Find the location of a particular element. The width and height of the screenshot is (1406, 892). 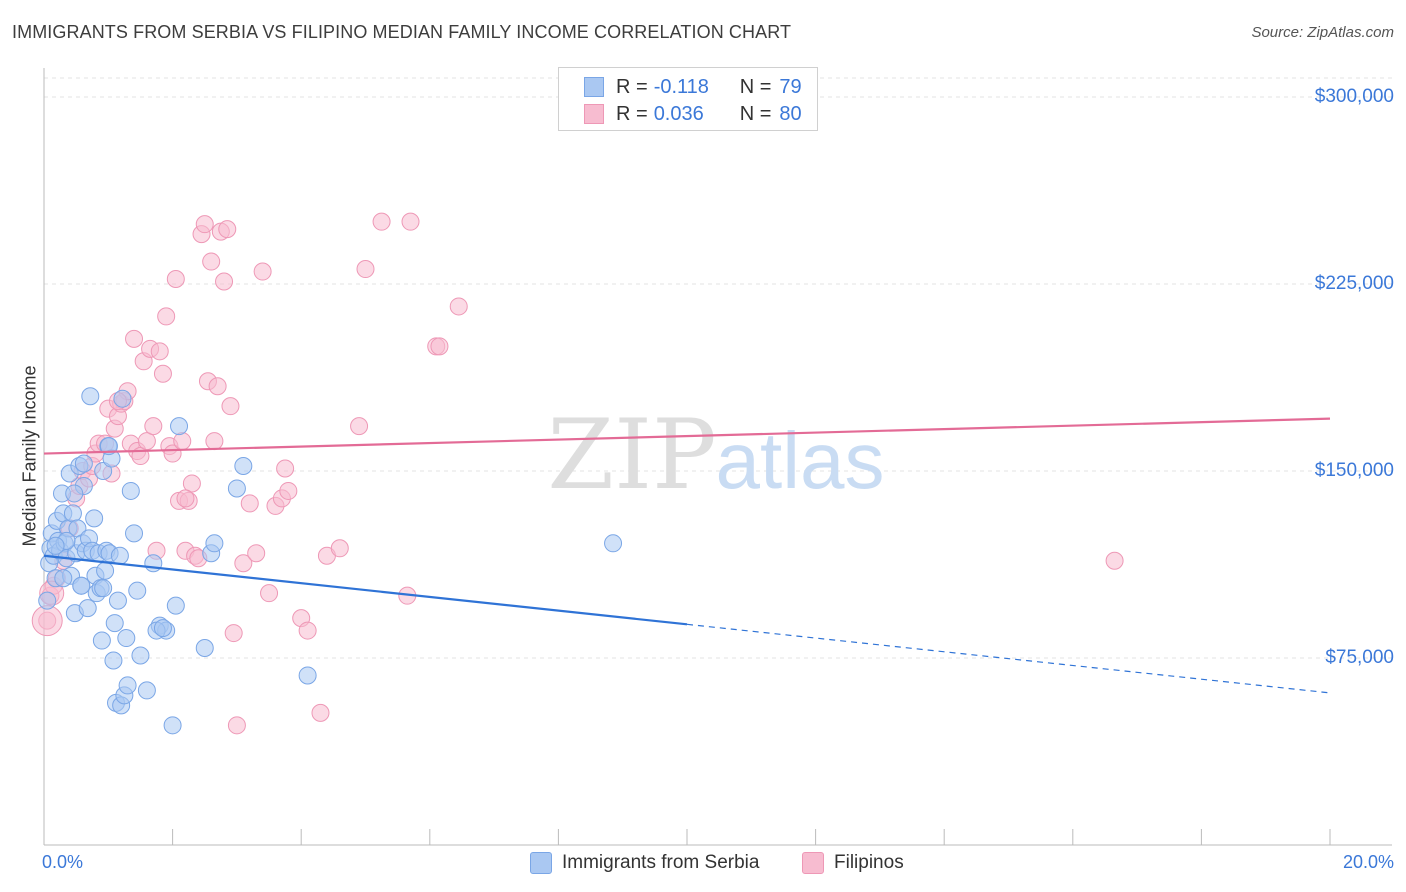

legend-n-value-serbia: 79 is located at coordinates (790, 86).